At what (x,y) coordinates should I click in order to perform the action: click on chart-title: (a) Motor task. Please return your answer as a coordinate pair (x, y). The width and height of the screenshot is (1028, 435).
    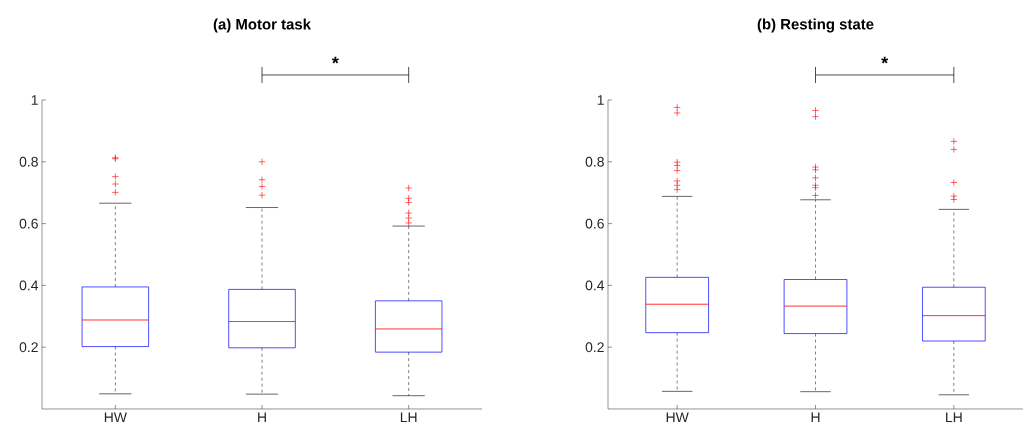
    Looking at the image, I should click on (262, 25).